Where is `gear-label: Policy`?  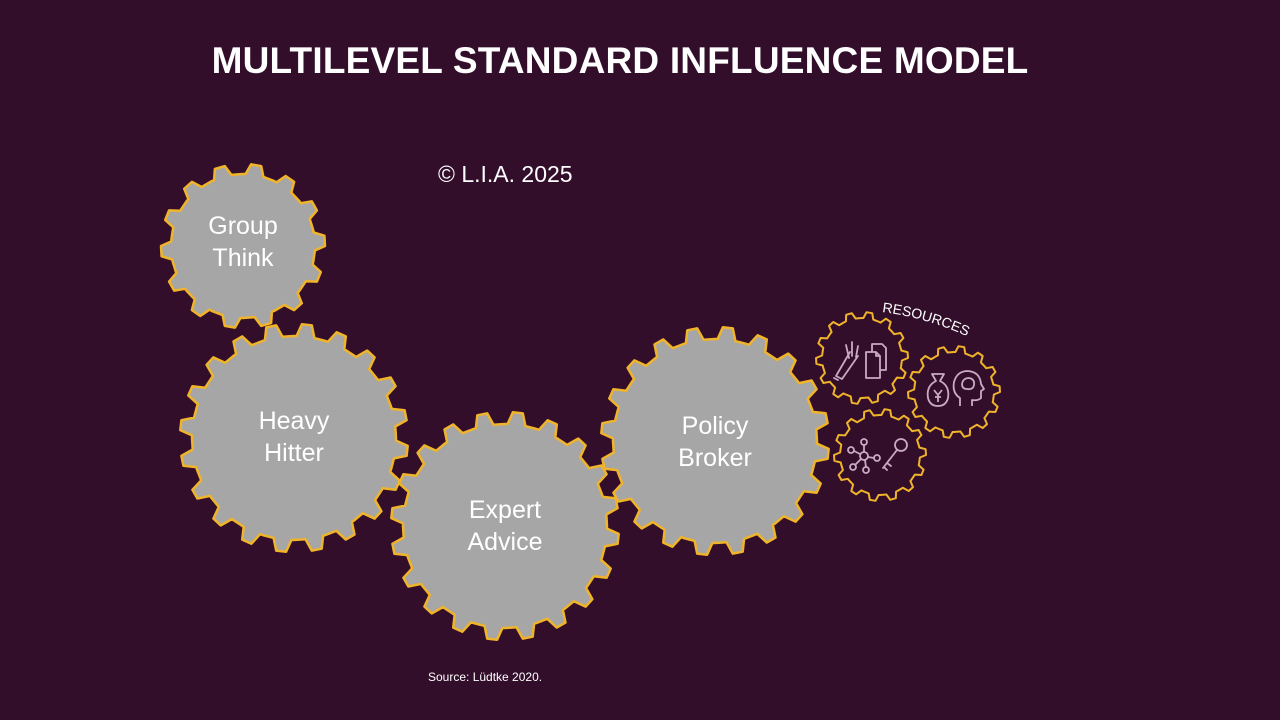
gear-label: Policy is located at coordinates (715, 426).